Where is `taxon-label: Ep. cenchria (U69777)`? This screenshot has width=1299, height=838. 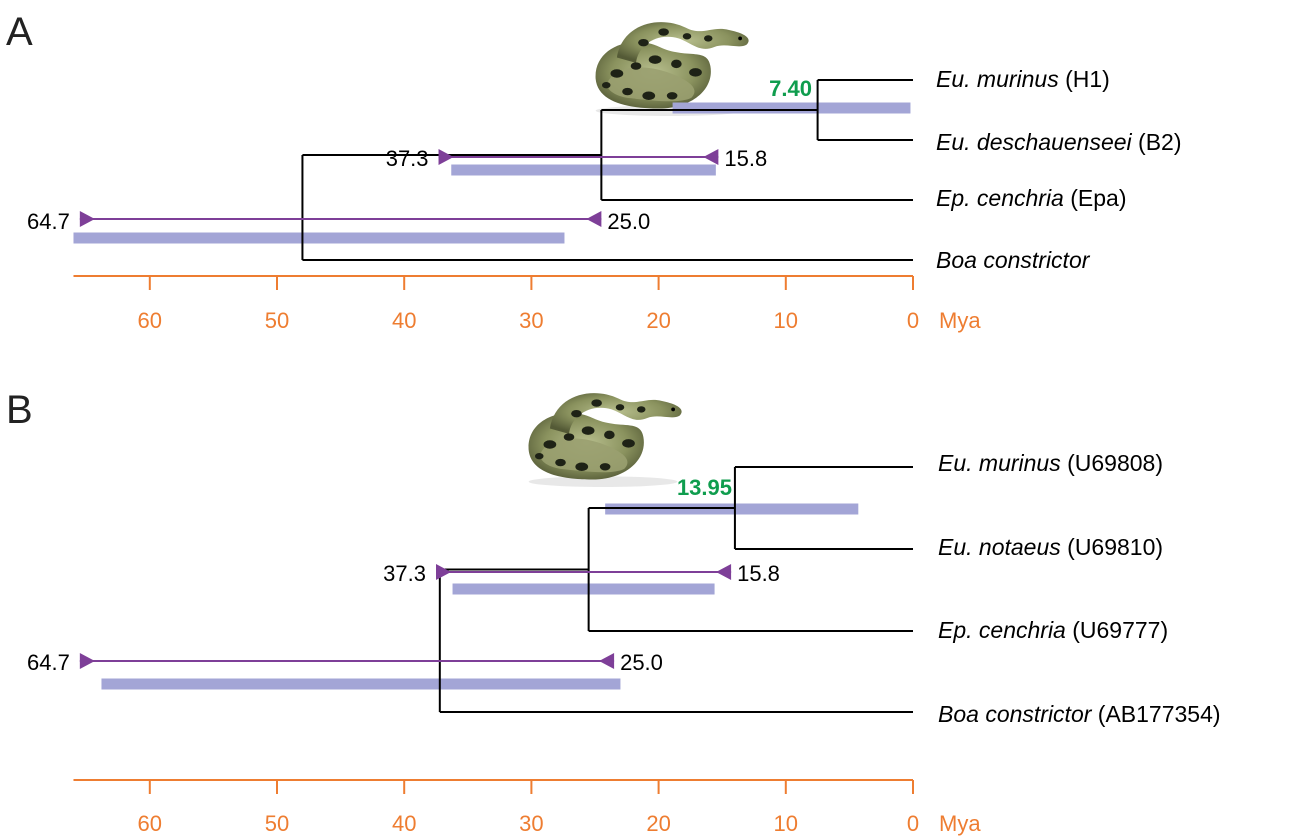 taxon-label: Ep. cenchria (U69777) is located at coordinates (1053, 630).